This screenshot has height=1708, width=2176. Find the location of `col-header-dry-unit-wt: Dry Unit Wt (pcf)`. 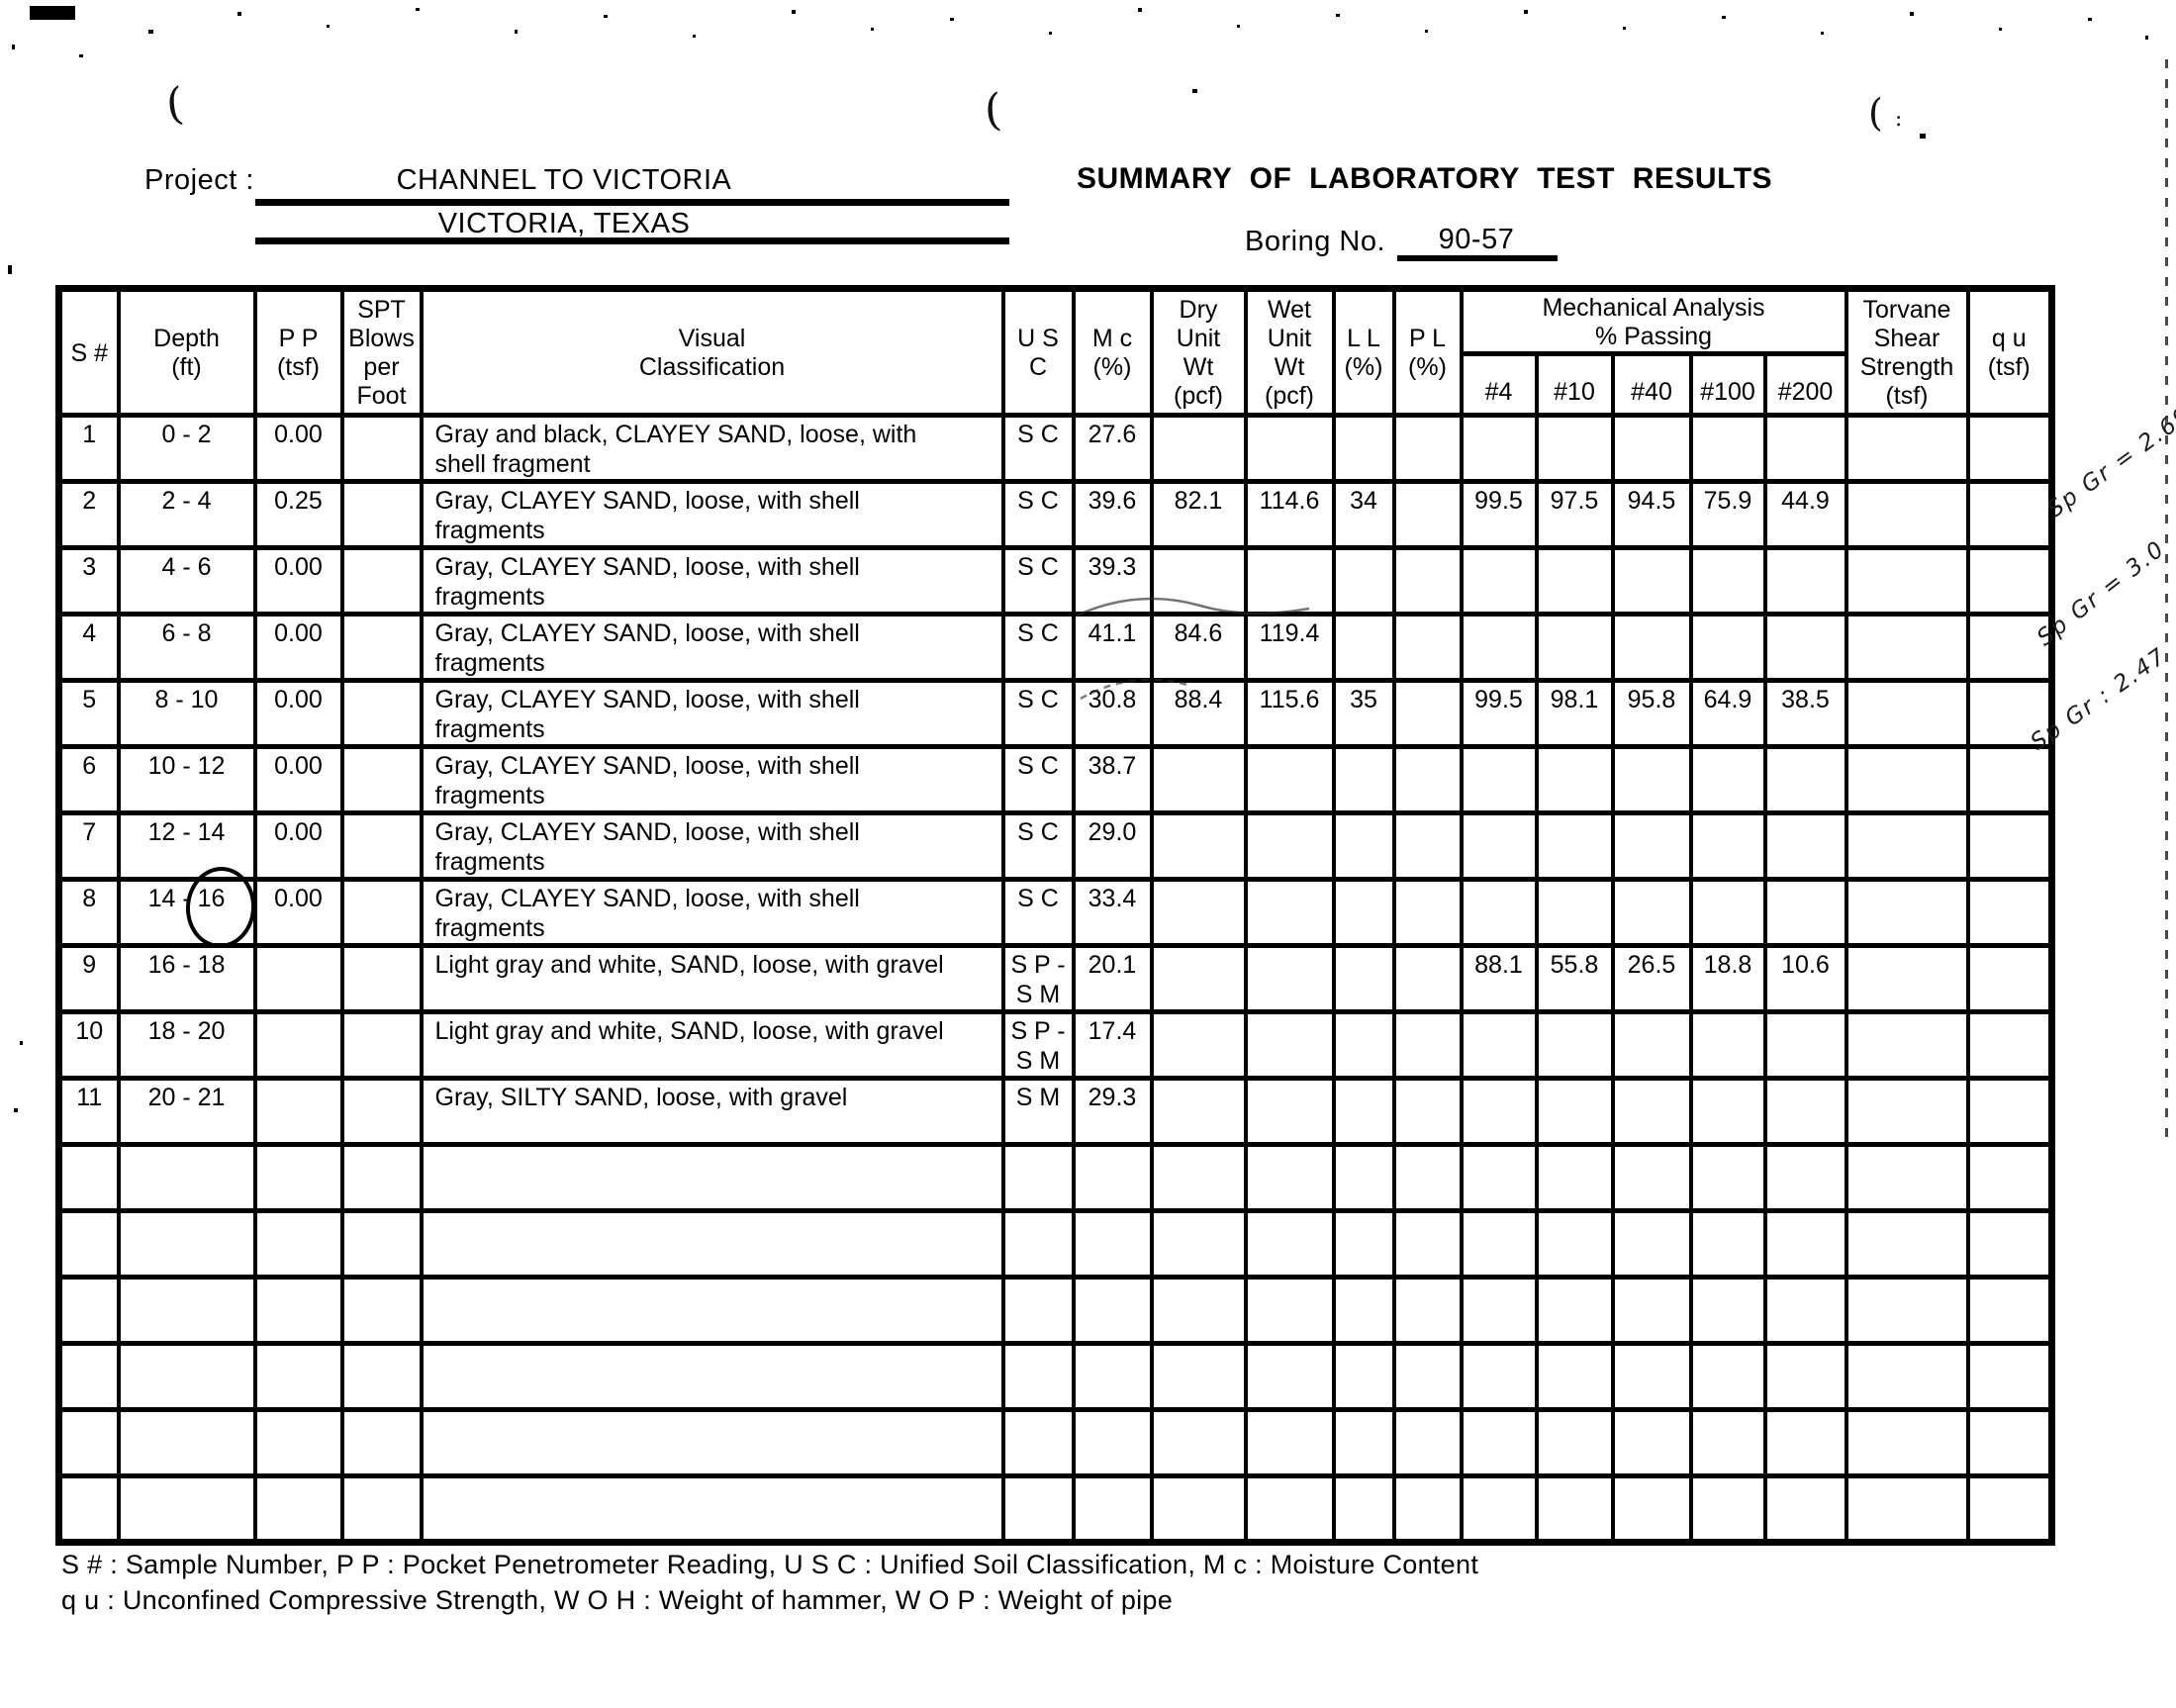

col-header-dry-unit-wt: Dry Unit Wt (pcf) is located at coordinates (1198, 352).